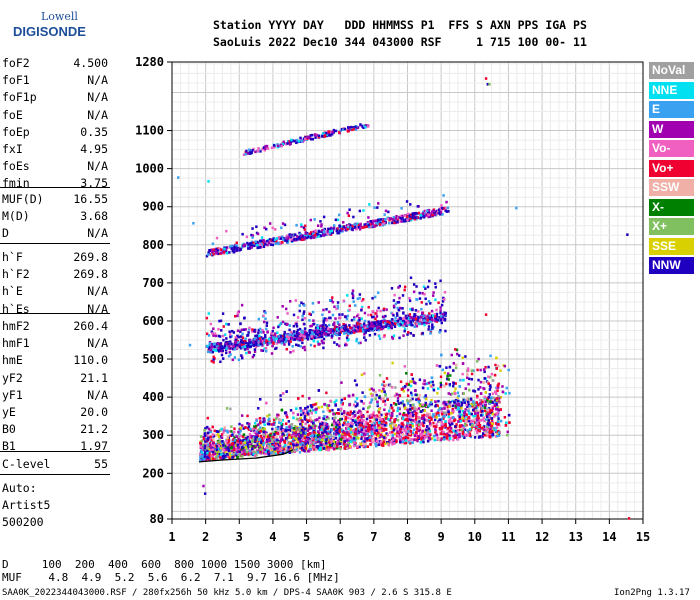 The image size is (700, 600). Describe the element at coordinates (55, 274) in the screenshot. I see `param-row-hf2: h`F2 269.8` at that location.